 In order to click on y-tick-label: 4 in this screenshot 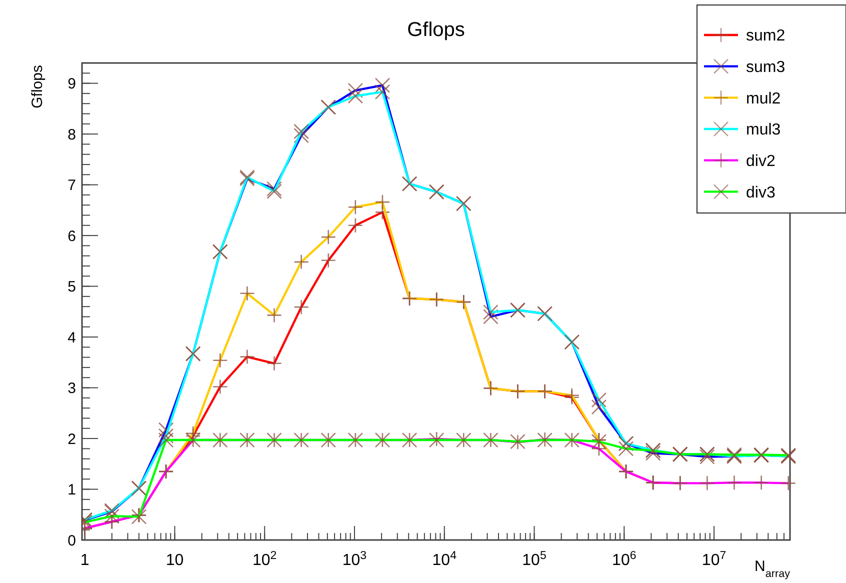, I will do `click(72, 337)`.